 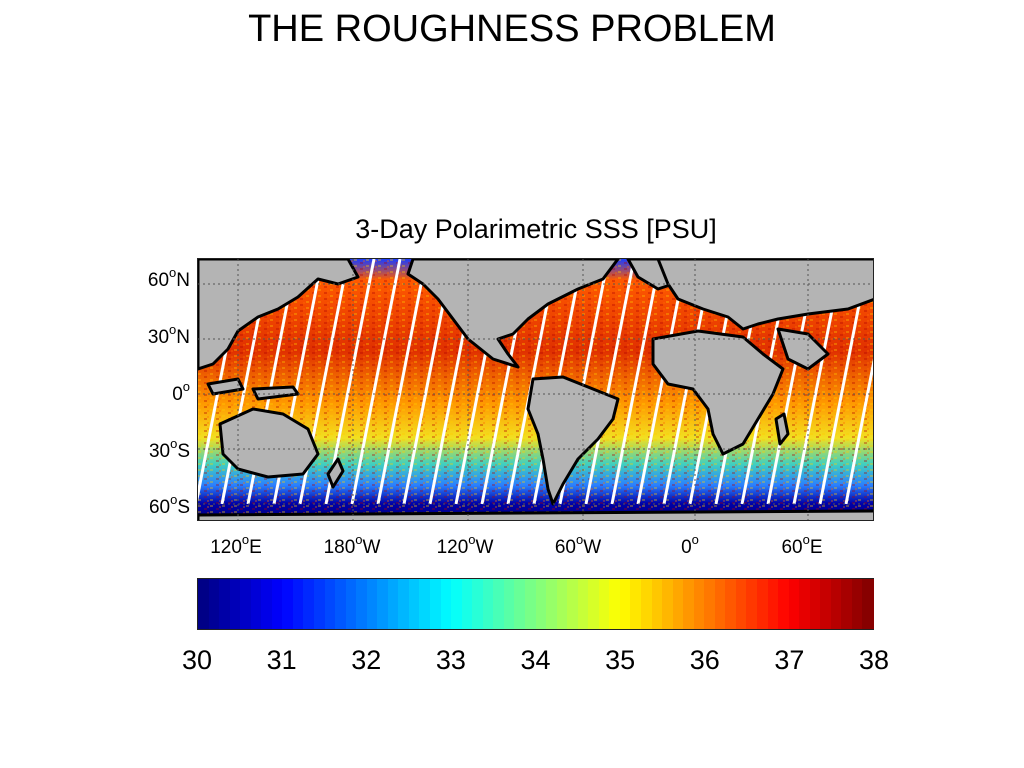 What do you see at coordinates (789, 660) in the screenshot?
I see `colorbar-tick-label: 37` at bounding box center [789, 660].